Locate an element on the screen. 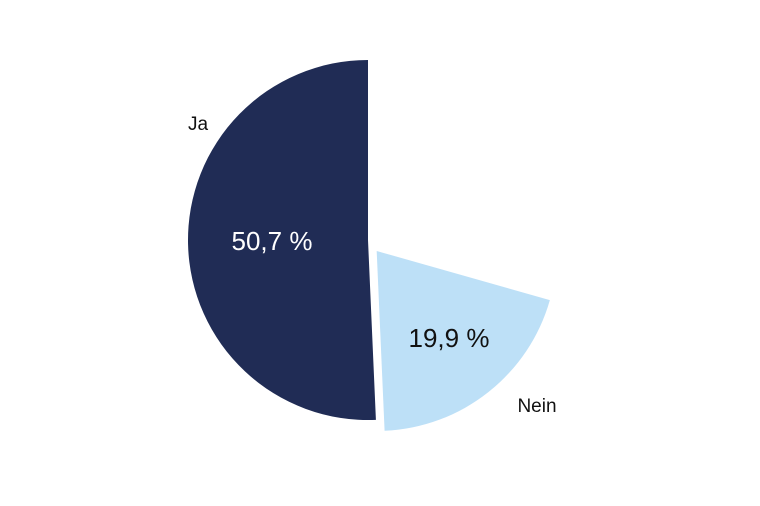  value-label: 50,7 % is located at coordinates (272, 241).